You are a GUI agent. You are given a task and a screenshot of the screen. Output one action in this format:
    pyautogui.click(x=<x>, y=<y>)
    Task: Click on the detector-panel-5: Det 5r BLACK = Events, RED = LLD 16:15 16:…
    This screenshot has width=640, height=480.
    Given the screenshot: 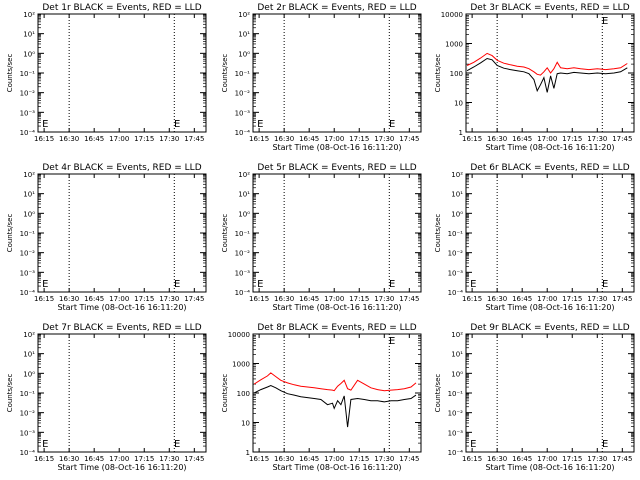 What is the action you would take?
    pyautogui.click(x=321, y=237)
    